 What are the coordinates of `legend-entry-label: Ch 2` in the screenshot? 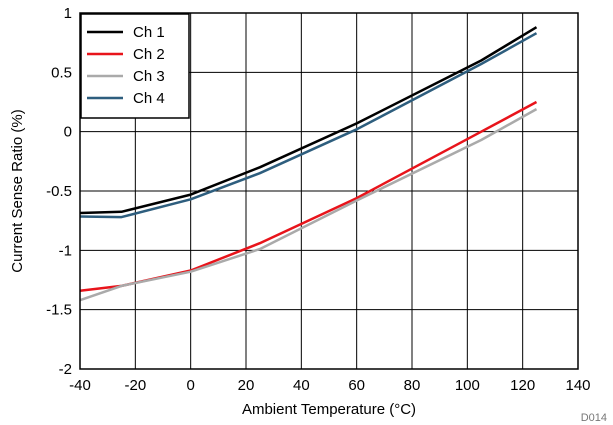 It's located at (149, 54).